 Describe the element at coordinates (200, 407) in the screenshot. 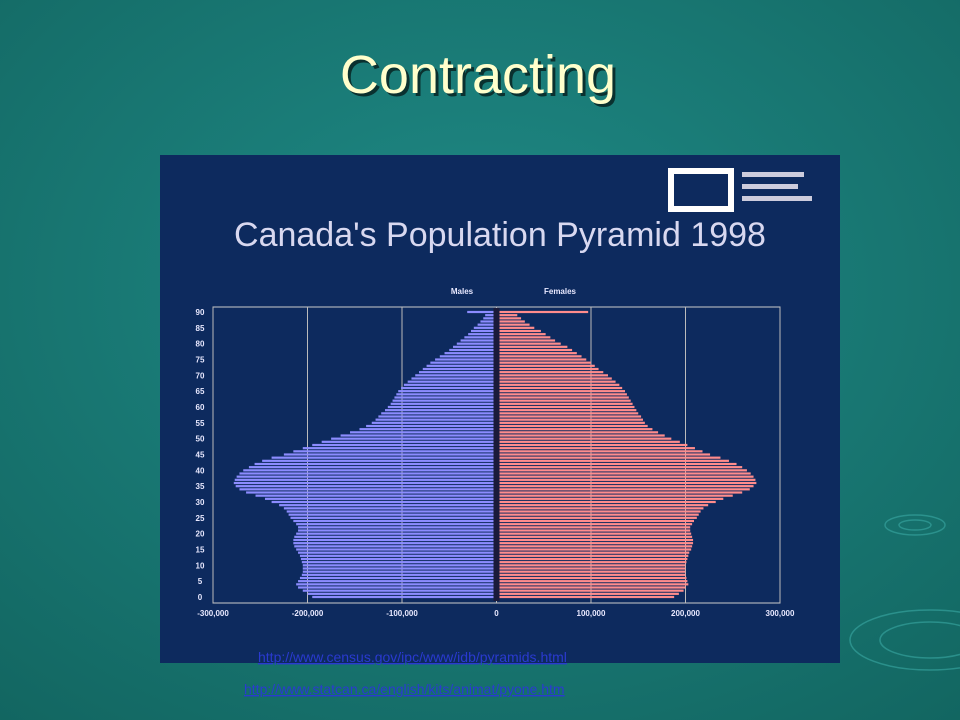

I see `y-tick-label: 60` at that location.